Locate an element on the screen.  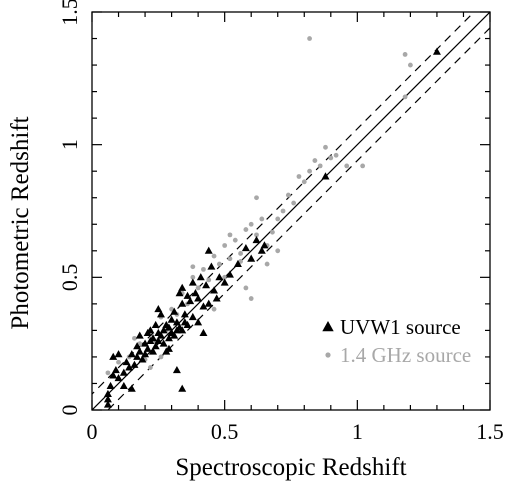
legend-circle-marker is located at coordinates (328, 355).